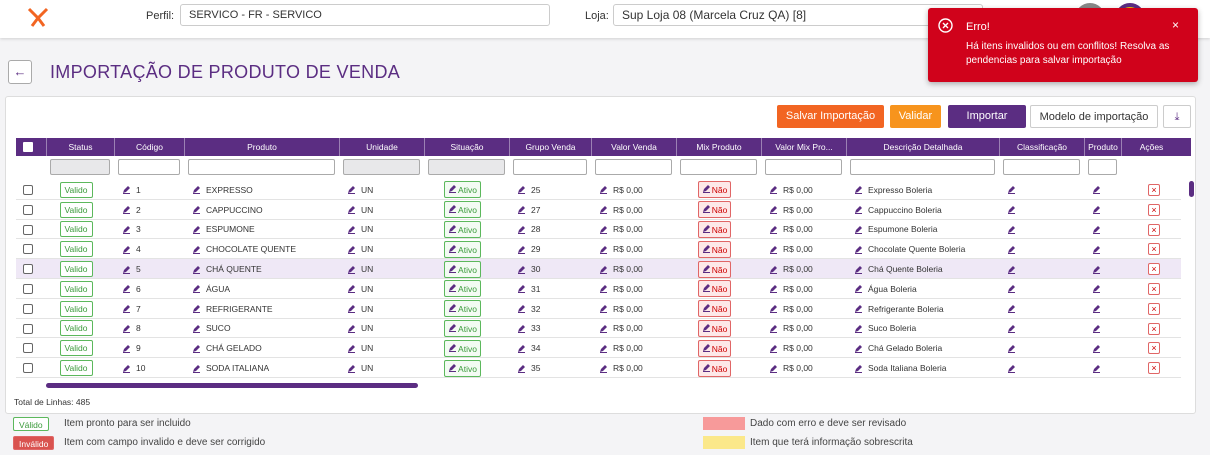 The width and height of the screenshot is (1210, 455). Describe the element at coordinates (554, 289) in the screenshot. I see `cell: 31` at that location.